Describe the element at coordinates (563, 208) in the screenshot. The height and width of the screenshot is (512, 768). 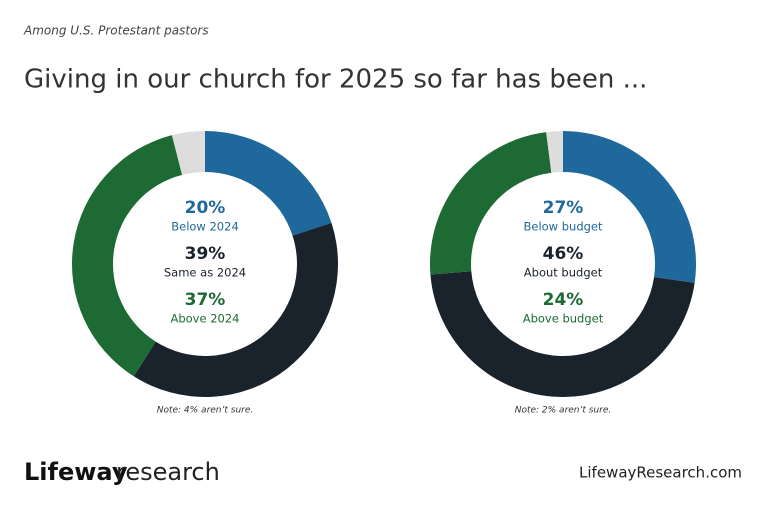
I see `value-label: 27%` at that location.